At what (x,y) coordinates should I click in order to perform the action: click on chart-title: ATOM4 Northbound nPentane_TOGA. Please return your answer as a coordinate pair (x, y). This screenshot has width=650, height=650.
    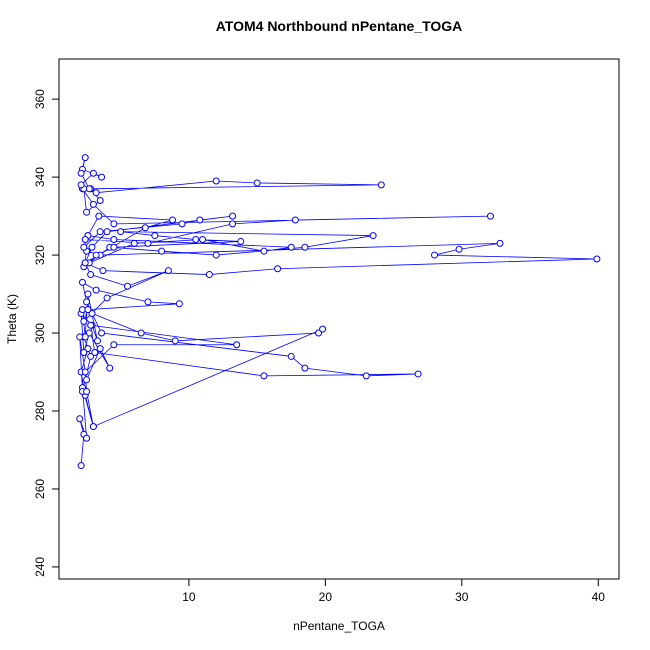
    Looking at the image, I should click on (339, 26).